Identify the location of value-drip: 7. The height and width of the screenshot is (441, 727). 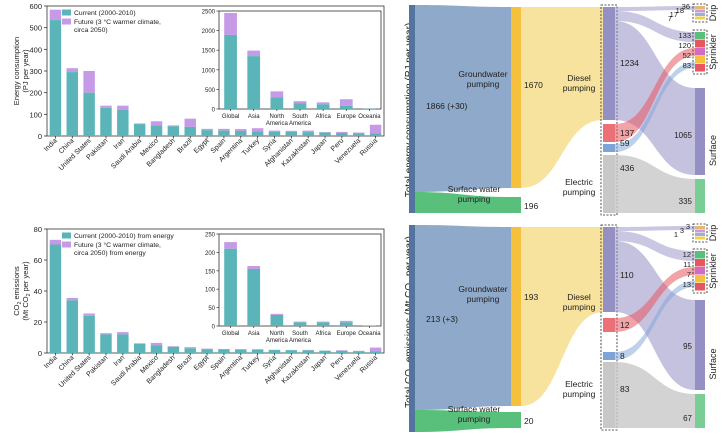
(670, 18).